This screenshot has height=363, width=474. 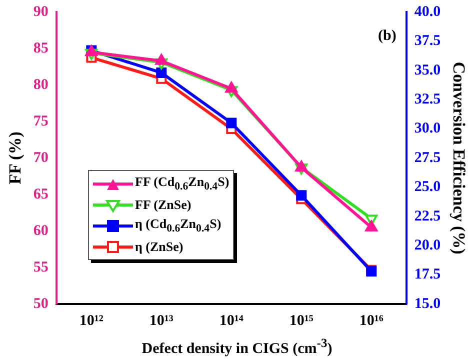 What do you see at coordinates (91, 320) in the screenshot?
I see `x-tick-label: 10¹²` at bounding box center [91, 320].